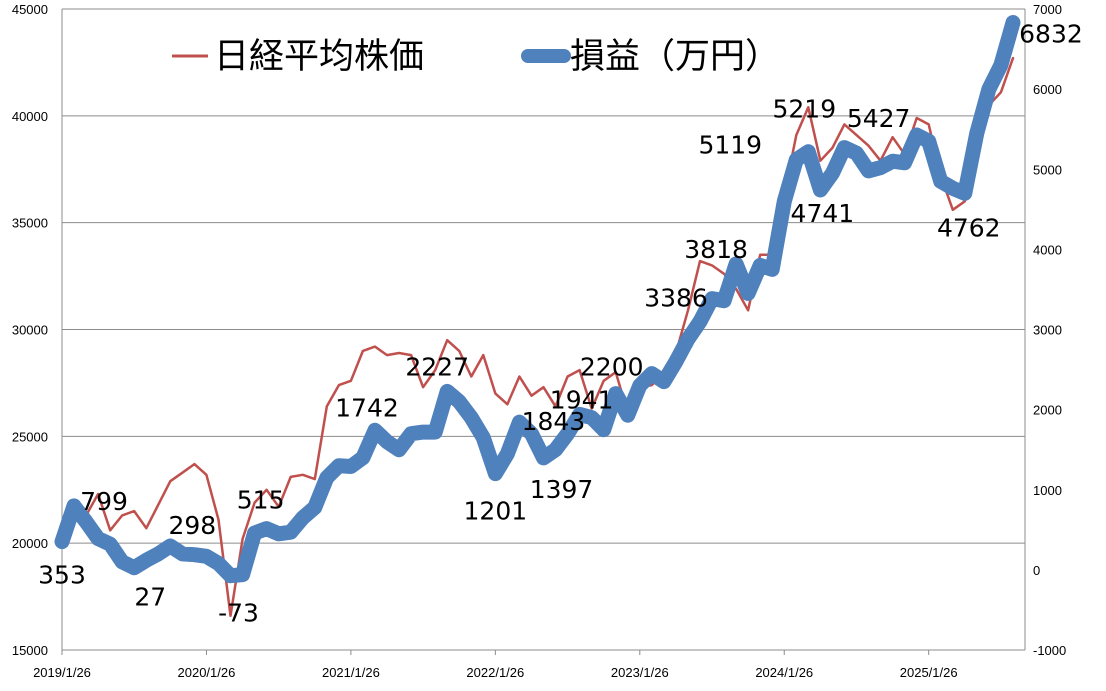 This screenshot has height=691, width=1106. Describe the element at coordinates (437, 366) in the screenshot. I see `data-label: 2227` at that location.